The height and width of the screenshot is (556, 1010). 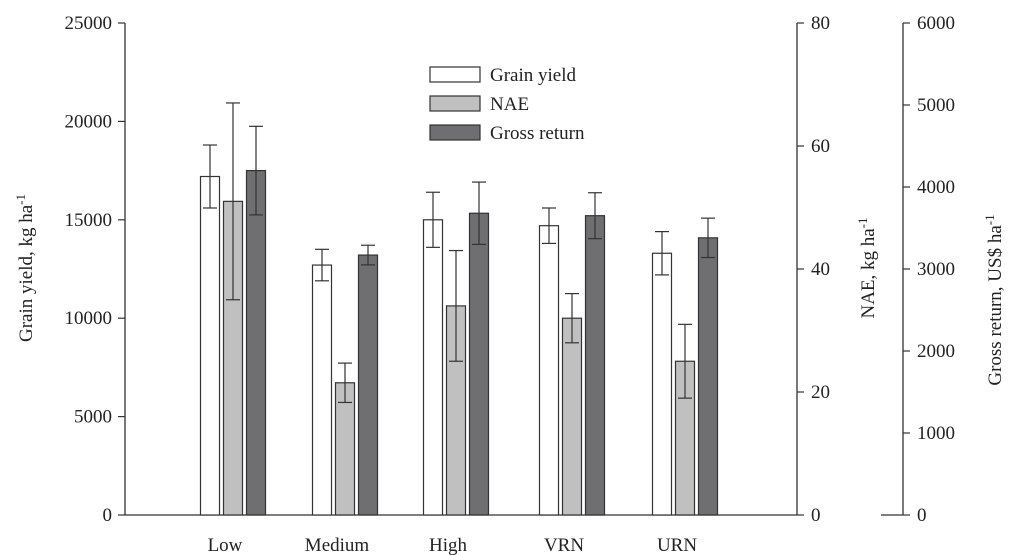 What do you see at coordinates (936, 269) in the screenshot?
I see `gross-tick-label: 3000` at bounding box center [936, 269].